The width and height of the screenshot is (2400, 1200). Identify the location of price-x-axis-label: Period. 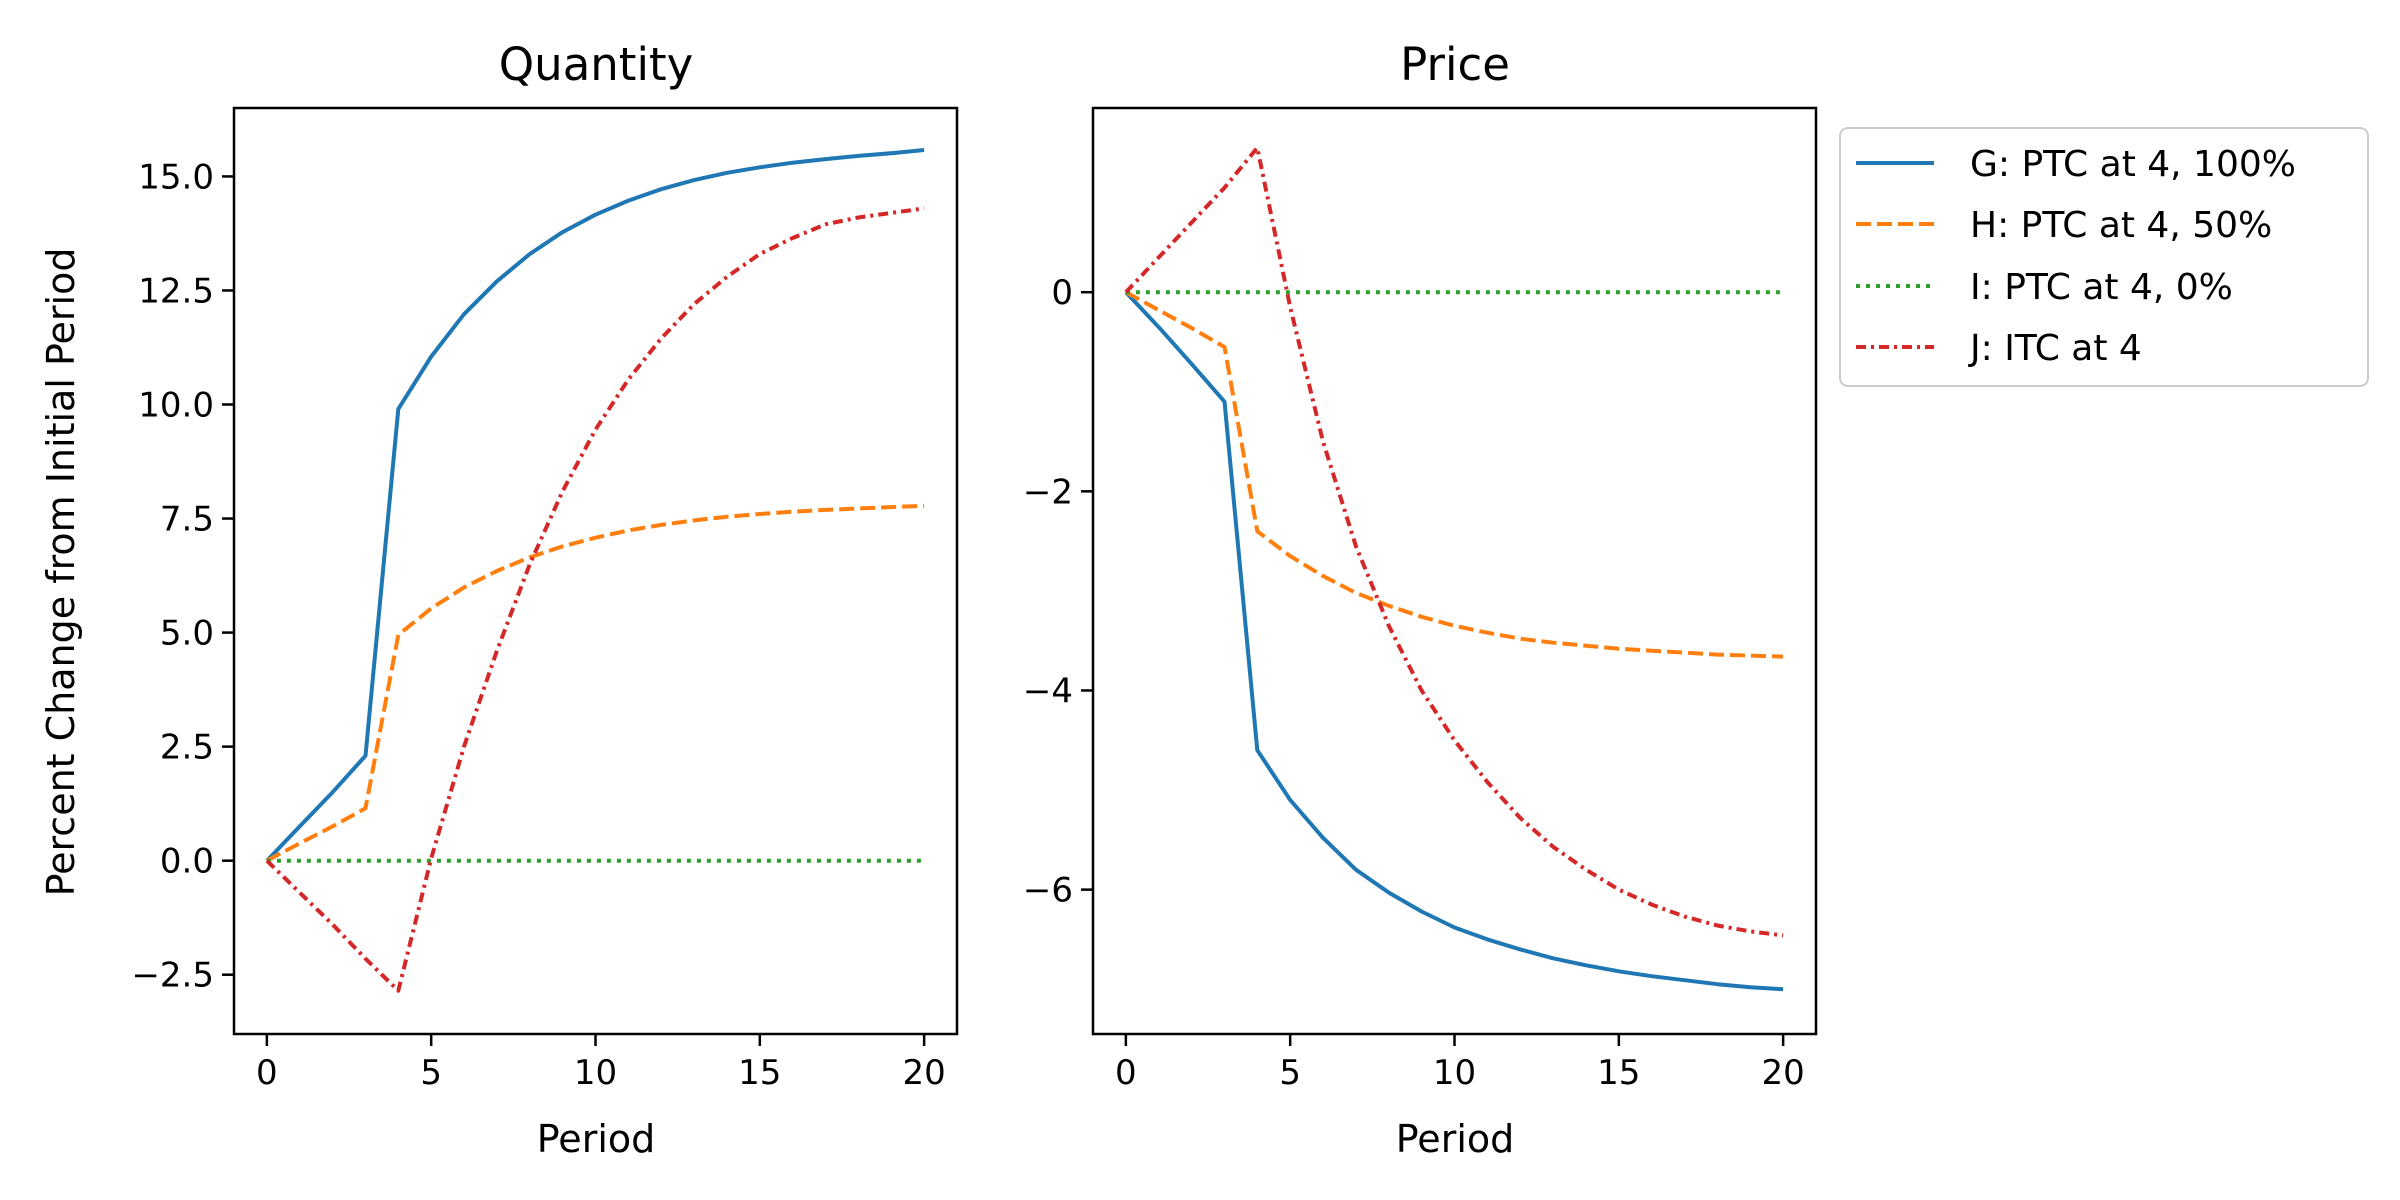
(1455, 1139).